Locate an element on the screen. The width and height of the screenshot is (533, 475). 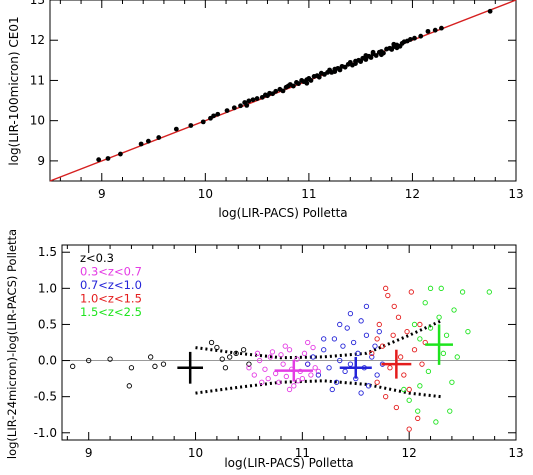
top-xtick-label: 13 is located at coordinates (515, 194).